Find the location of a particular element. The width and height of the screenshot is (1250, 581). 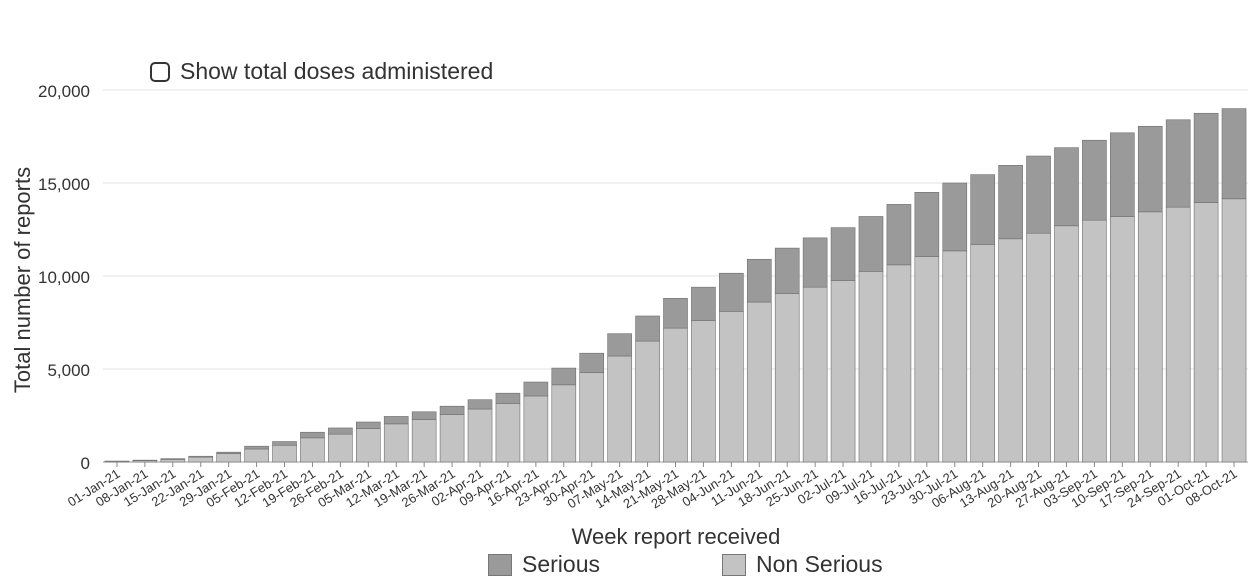

y-tick-label: 20,000 is located at coordinates (64, 91).